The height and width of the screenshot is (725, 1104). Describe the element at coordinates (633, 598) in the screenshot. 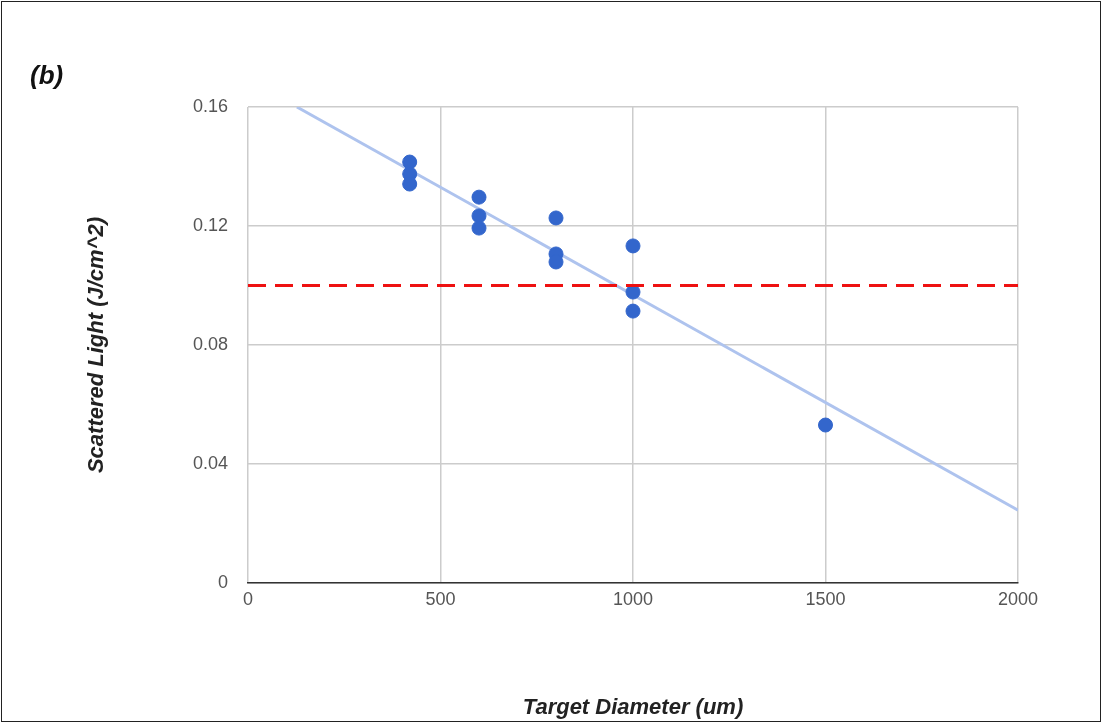

I see `x-tick-label: 1000` at that location.